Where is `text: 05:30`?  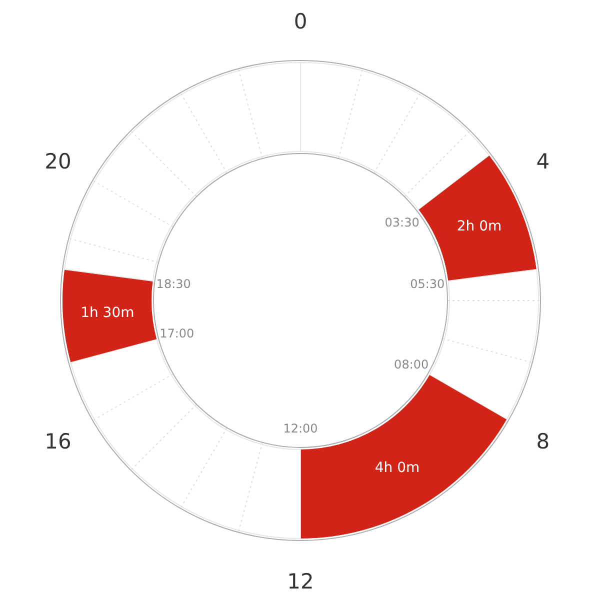 text: 05:30 is located at coordinates (427, 283).